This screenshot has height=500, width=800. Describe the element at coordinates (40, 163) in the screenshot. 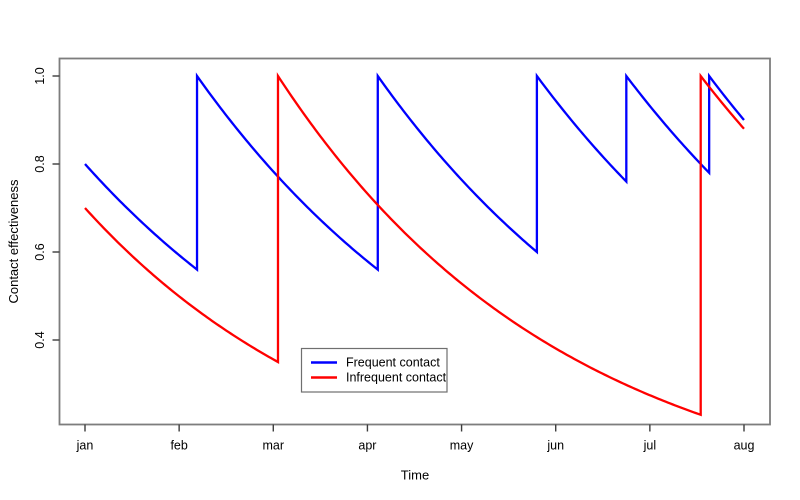

I see `y-tick-label-0.8: 0.8` at that location.